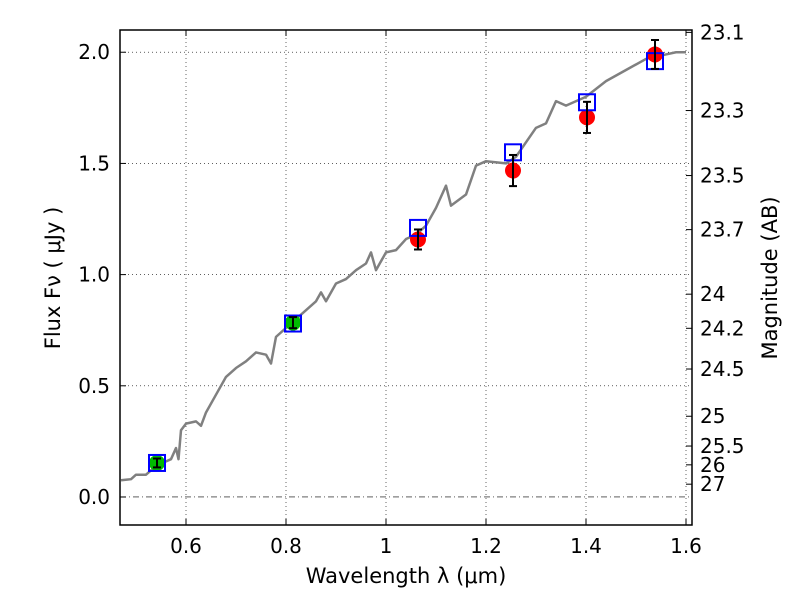 This screenshot has width=800, height=600. Describe the element at coordinates (722, 230) in the screenshot. I see `y2-tick-label: 23.7` at that location.